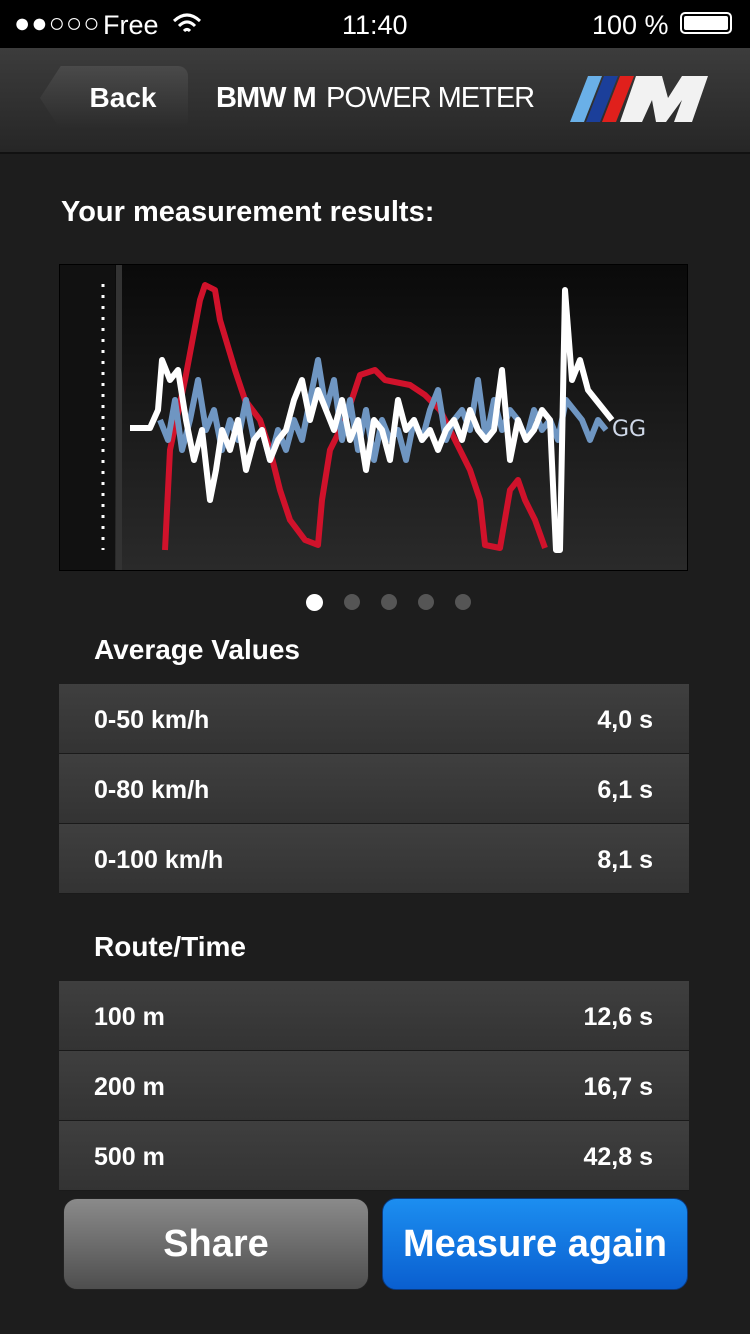  Describe the element at coordinates (625, 860) in the screenshot. I see `row-value: 8,1 s` at that location.